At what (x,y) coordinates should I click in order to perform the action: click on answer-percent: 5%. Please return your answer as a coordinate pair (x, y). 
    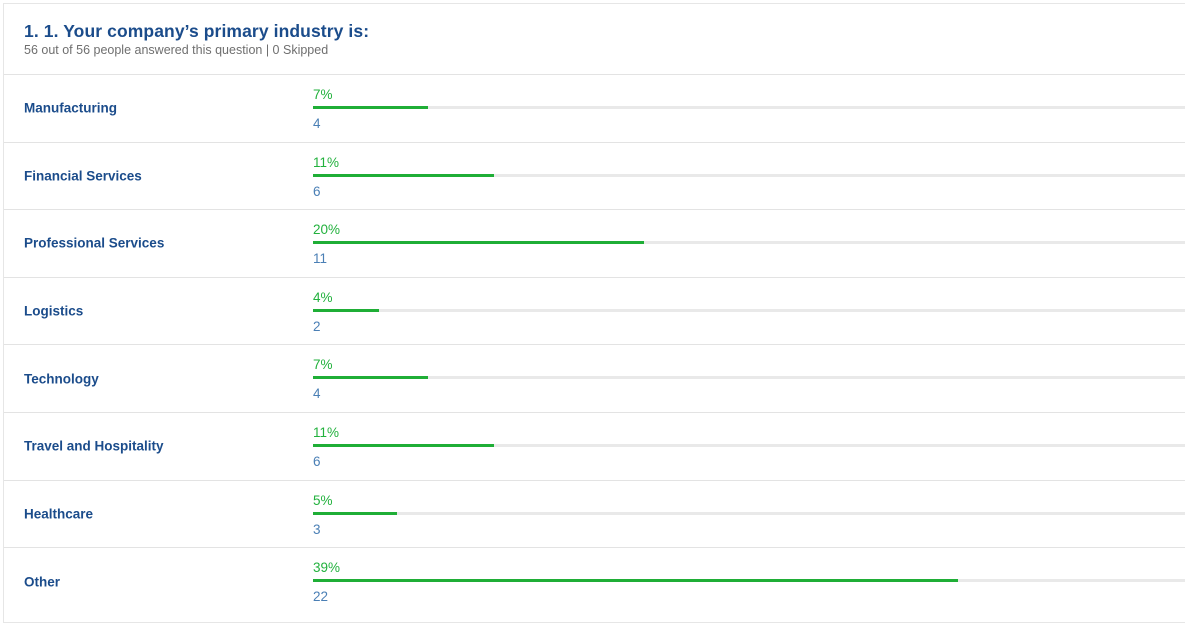
    Looking at the image, I should click on (323, 500).